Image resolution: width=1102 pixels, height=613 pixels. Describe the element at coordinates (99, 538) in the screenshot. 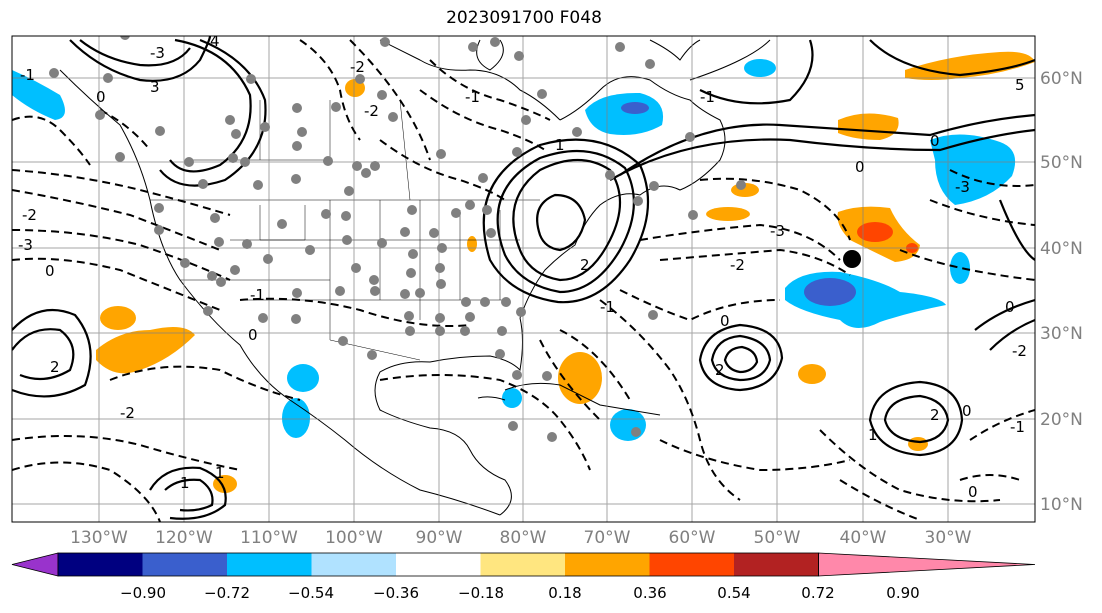

I see `lon-label: 130°W` at that location.